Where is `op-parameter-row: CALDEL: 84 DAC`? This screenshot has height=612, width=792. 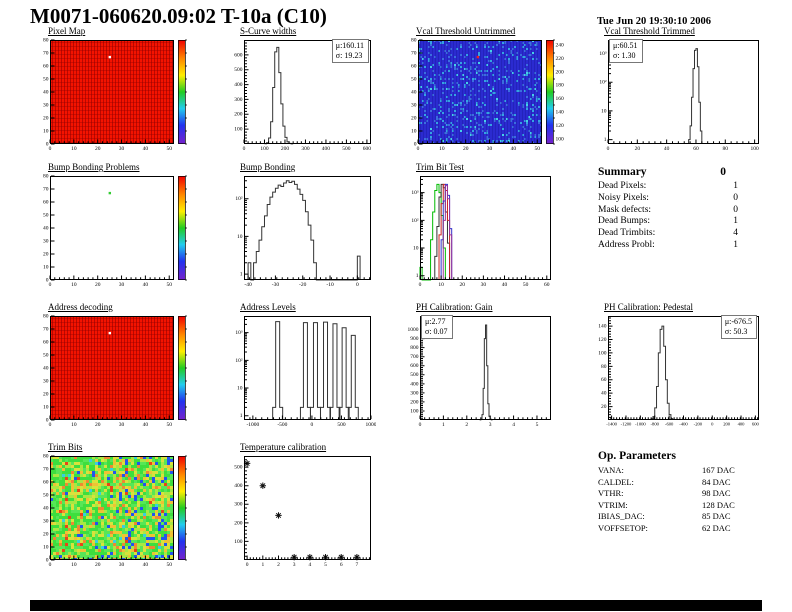
op-parameter-row: CALDEL: 84 DAC is located at coordinates (678, 483).